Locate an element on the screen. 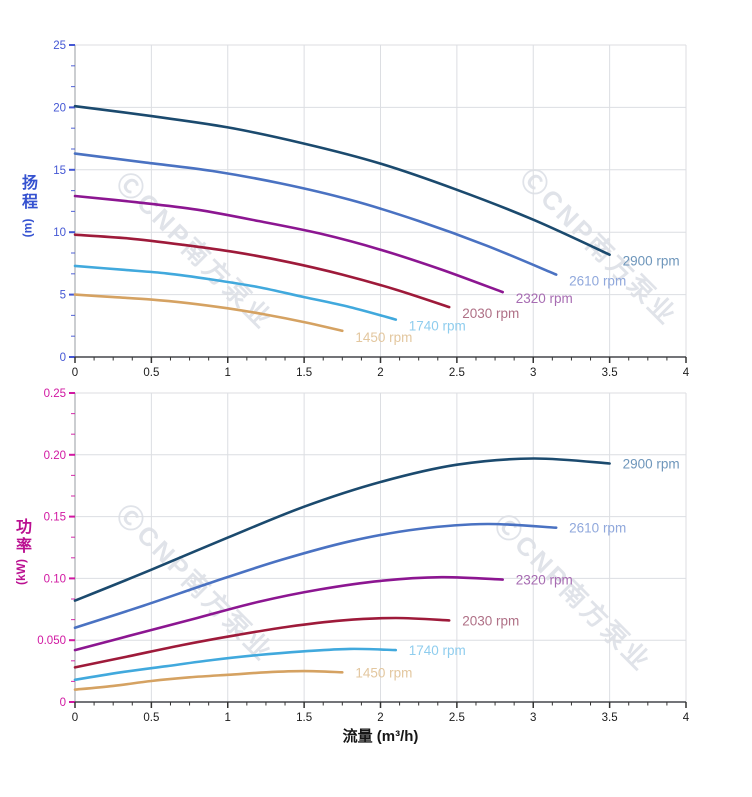 This screenshot has height=797, width=752. head-y-axis-unit: (m) is located at coordinates (26, 228).